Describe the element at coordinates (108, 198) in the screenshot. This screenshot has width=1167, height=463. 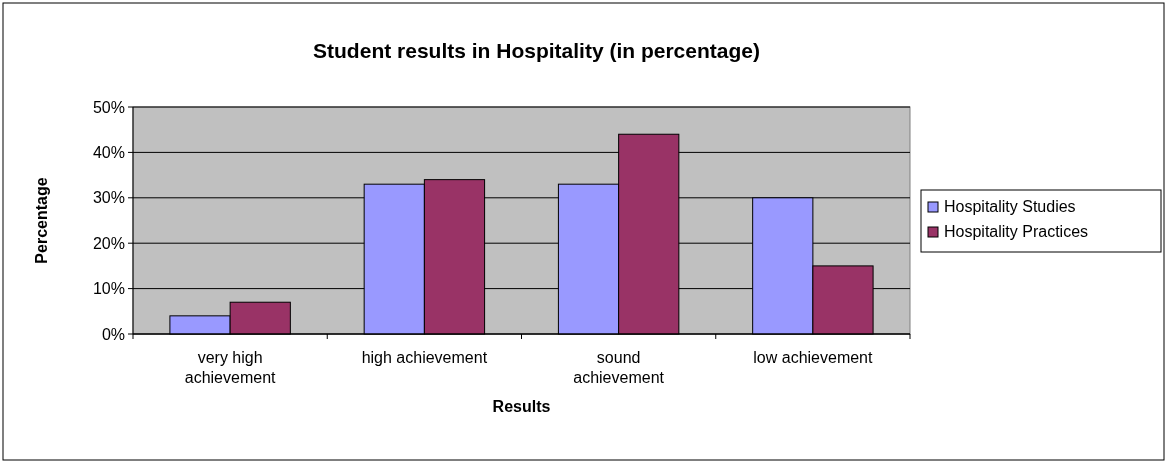
I see `y-tick-label: 30%` at that location.